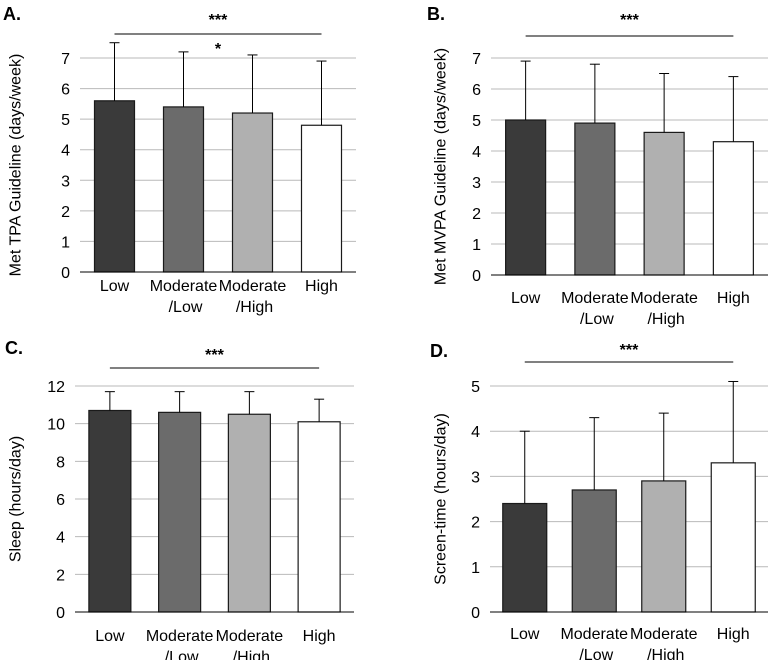 This screenshot has width=778, height=660. I want to click on panel-a-category-label: /Low, so click(186, 307).